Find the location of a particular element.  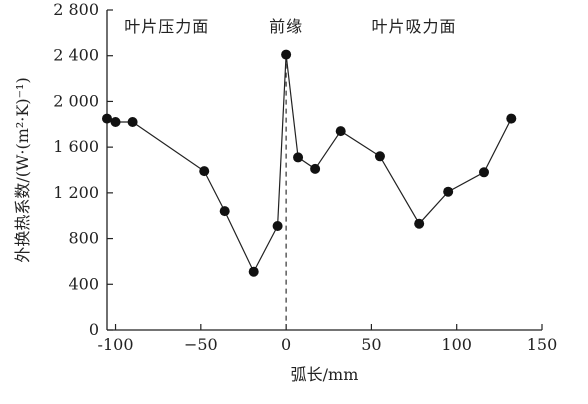

y-axis-title: 外换热系数/(W·(m²·K)⁻¹) is located at coordinates (22, 169).